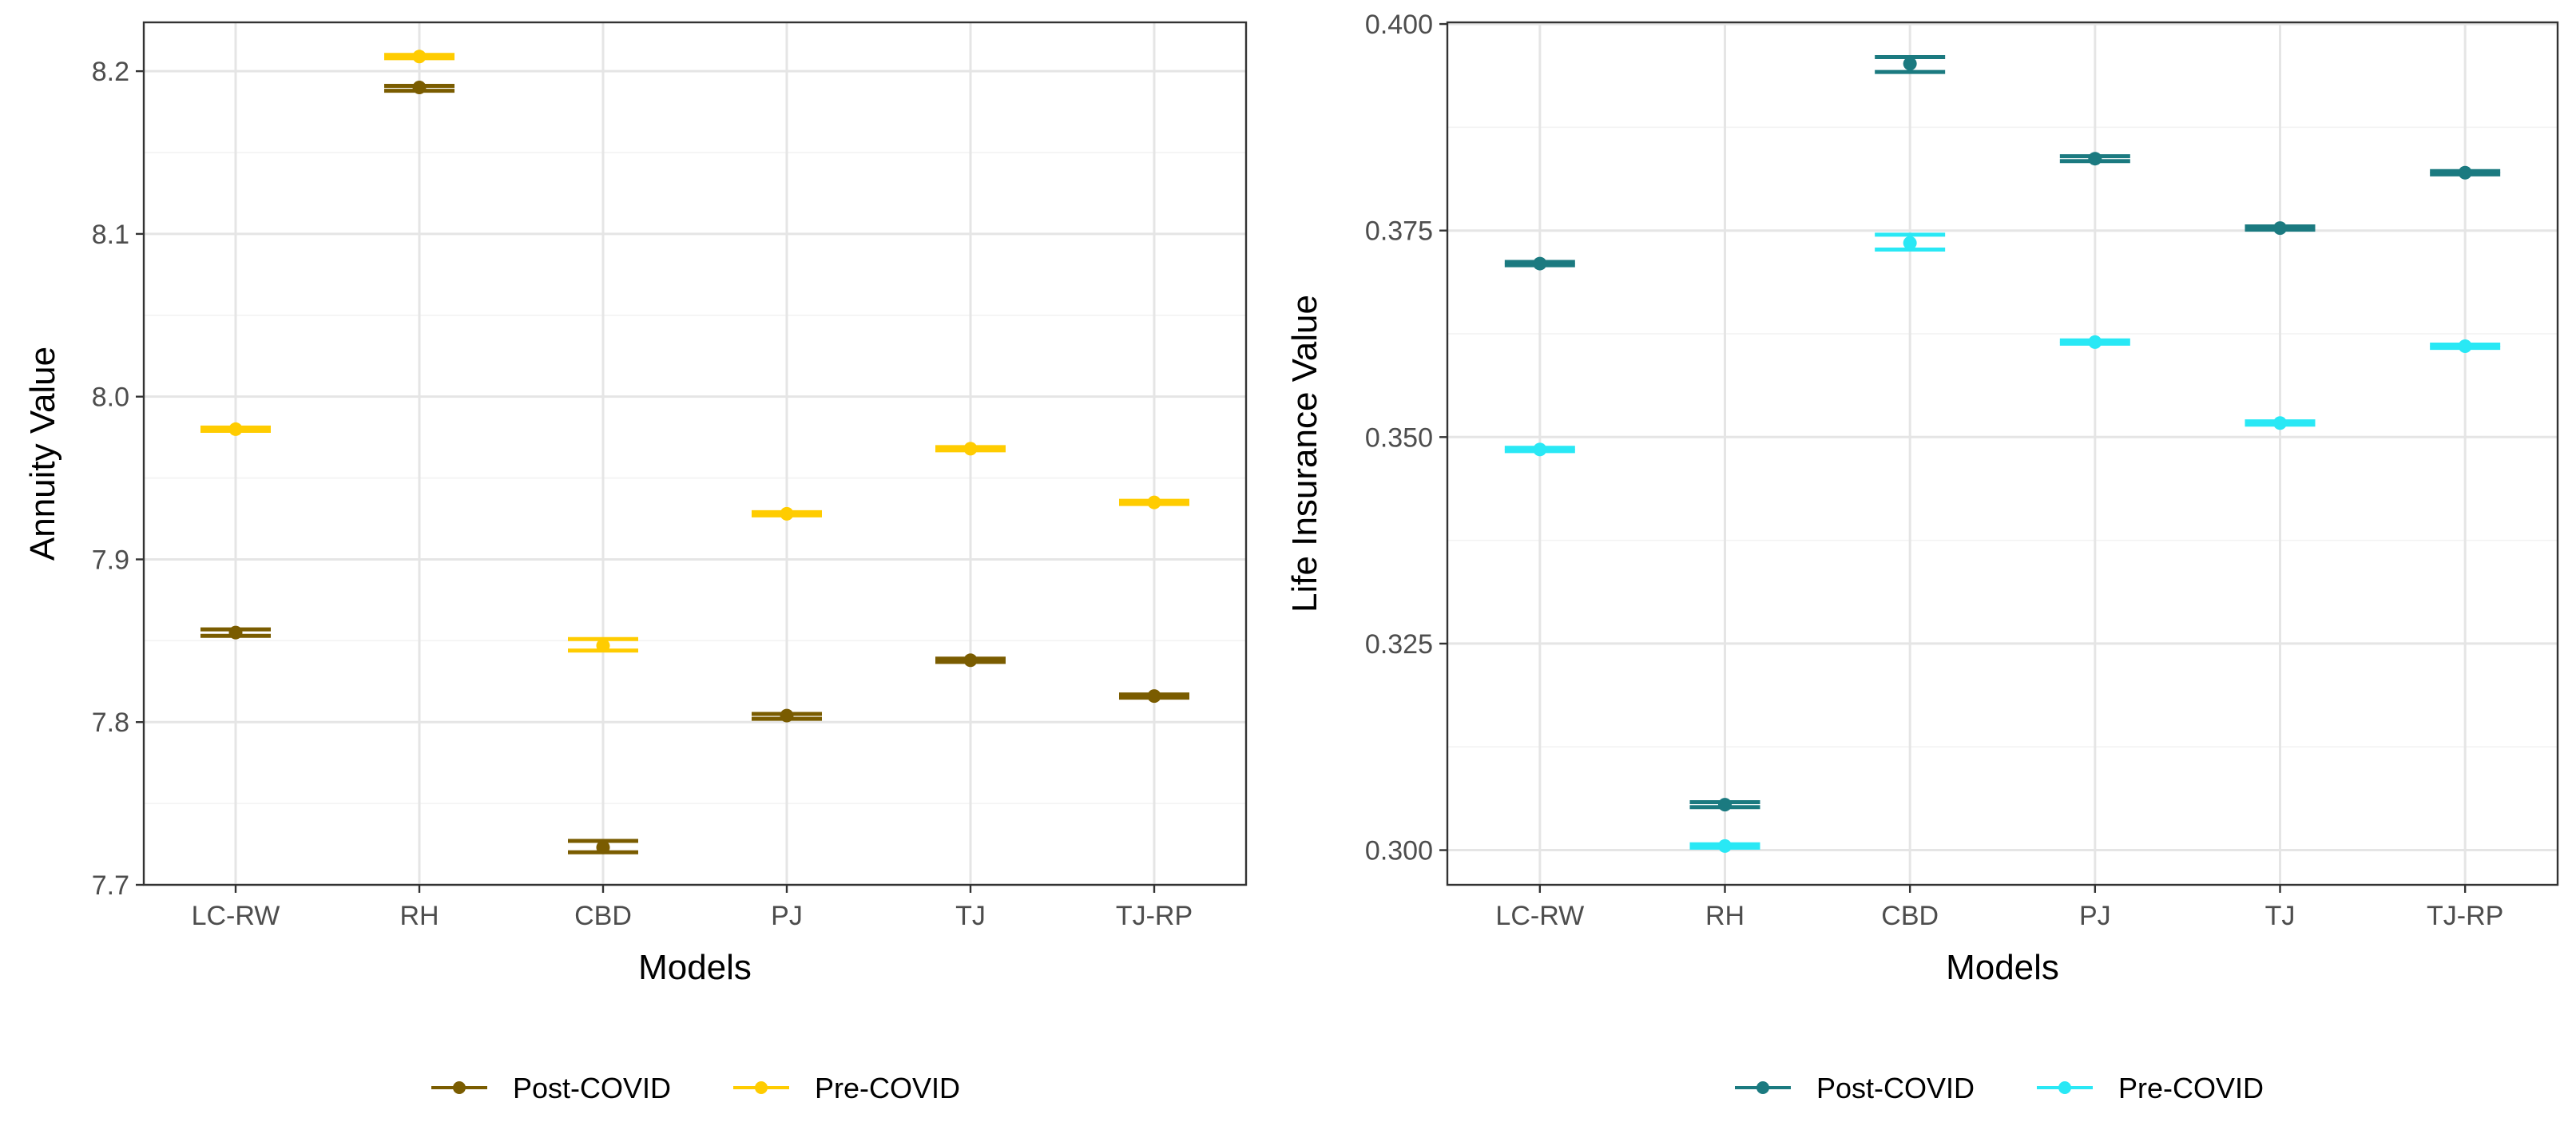 The image size is (2576, 1126). I want to click on life-insurance-x-tick-label-tj: TJ, so click(2280, 916).